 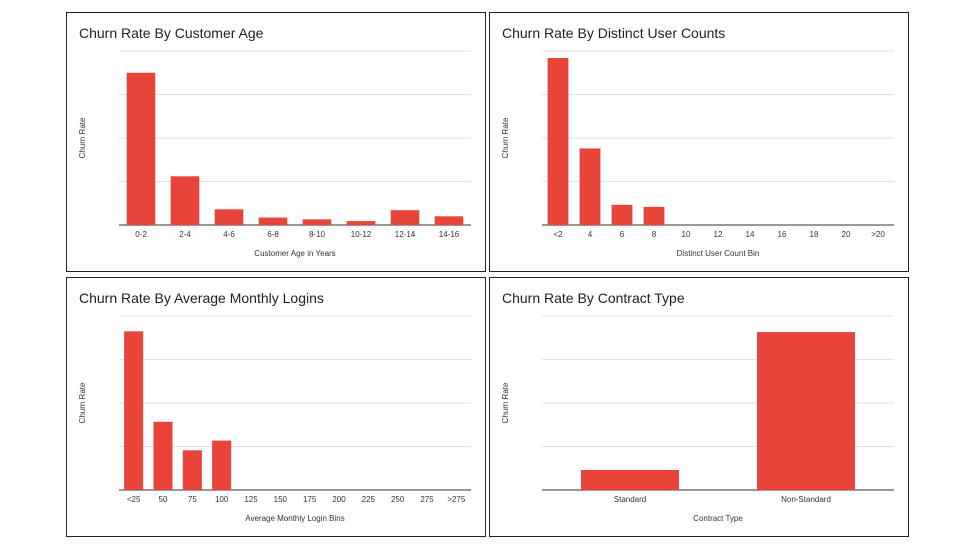 What do you see at coordinates (134, 499) in the screenshot?
I see `x-tick-label: <25` at bounding box center [134, 499].